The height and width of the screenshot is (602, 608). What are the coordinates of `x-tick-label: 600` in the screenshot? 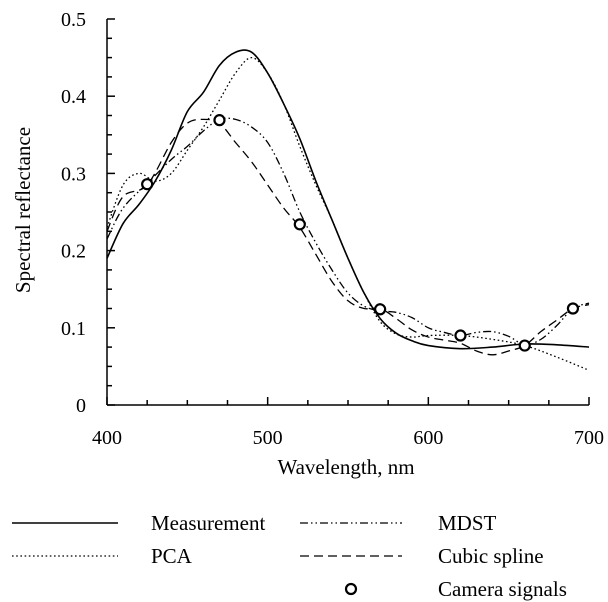 It's located at (428, 438).